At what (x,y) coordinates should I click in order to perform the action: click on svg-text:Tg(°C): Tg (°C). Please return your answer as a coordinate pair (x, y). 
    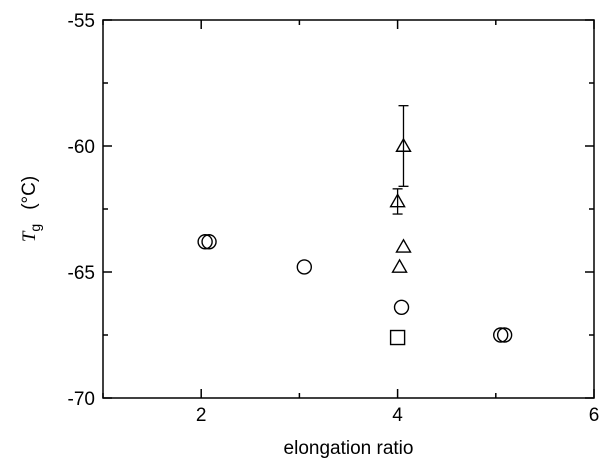
    Looking at the image, I should click on (31, 209).